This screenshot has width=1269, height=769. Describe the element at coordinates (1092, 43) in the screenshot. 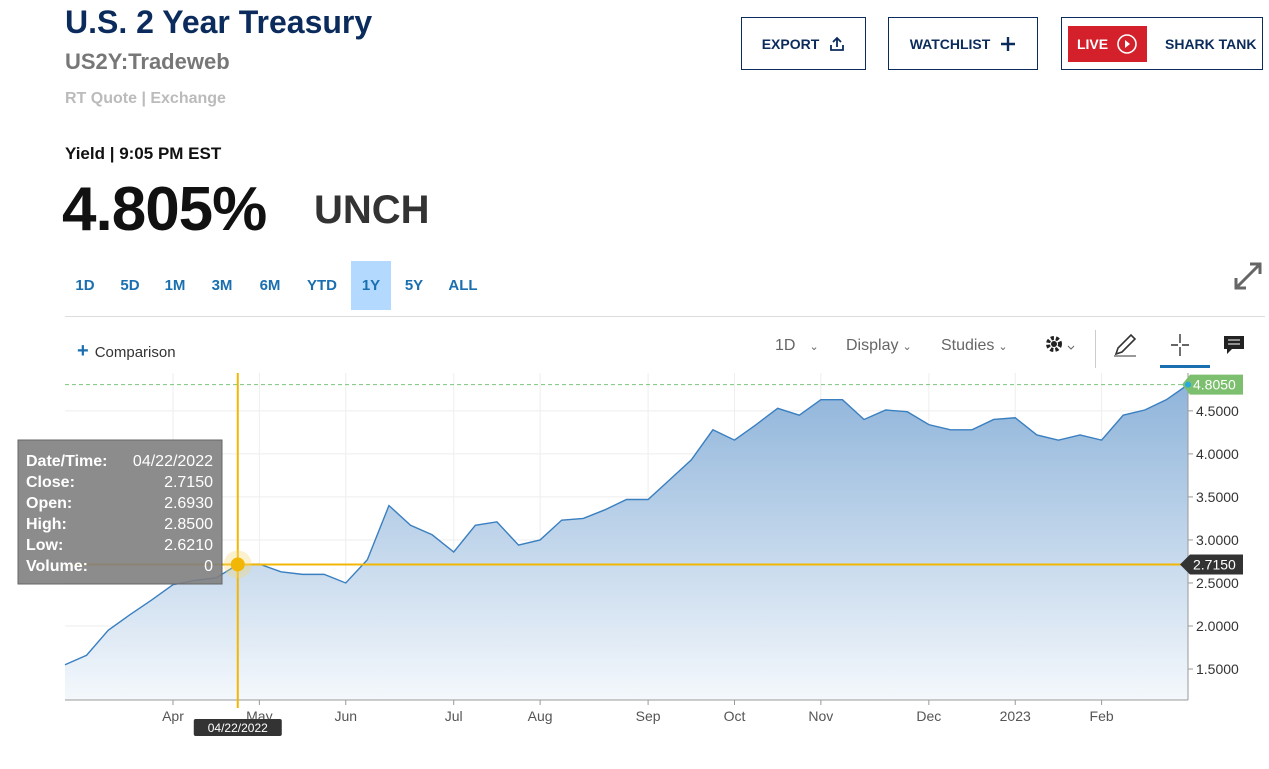

I see `live-label: LIVE` at that location.